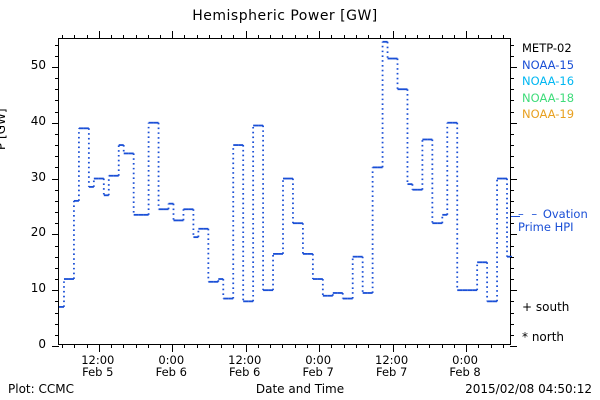 This screenshot has width=600, height=400. What do you see at coordinates (285, 16) in the screenshot?
I see `chart-title: Hemispheric Power [GW]` at bounding box center [285, 16].